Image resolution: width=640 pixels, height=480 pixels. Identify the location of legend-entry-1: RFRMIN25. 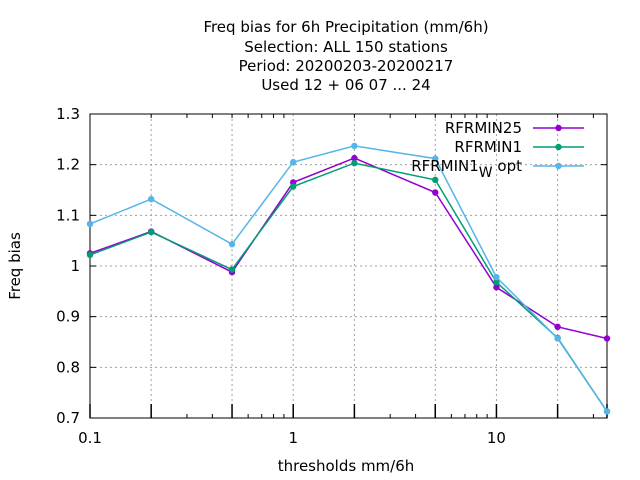
(514, 128).